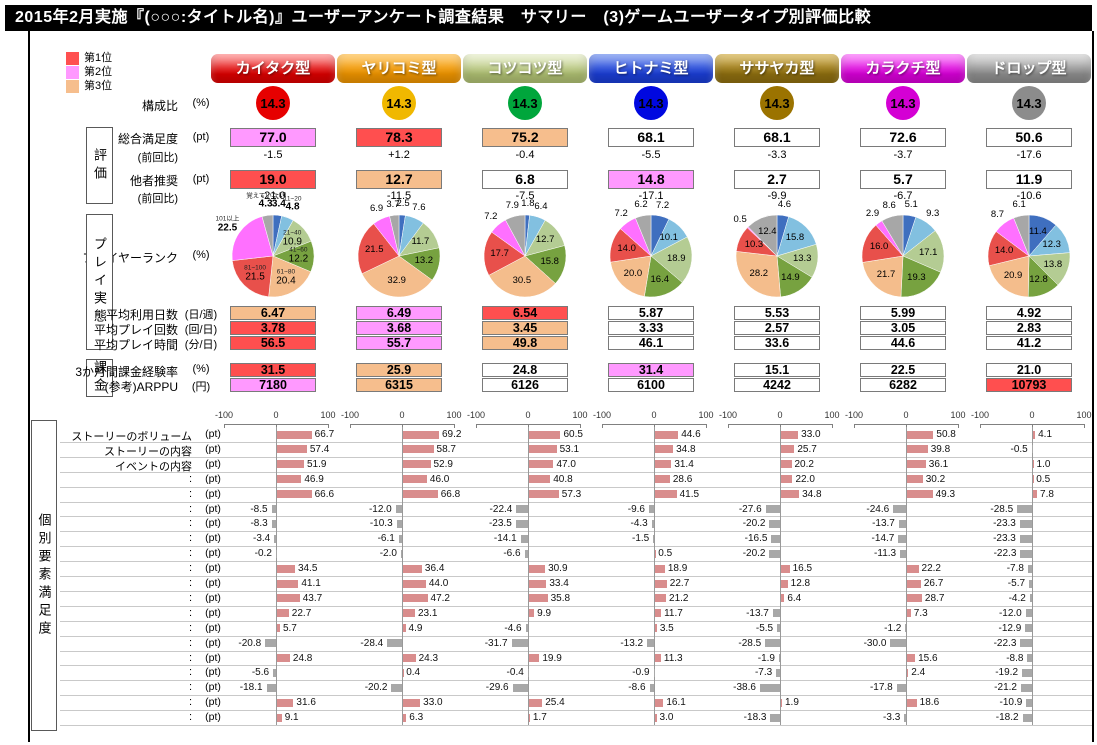  Describe the element at coordinates (676, 703) in the screenshot. I see `bar-value-label: 16.1` at that location.